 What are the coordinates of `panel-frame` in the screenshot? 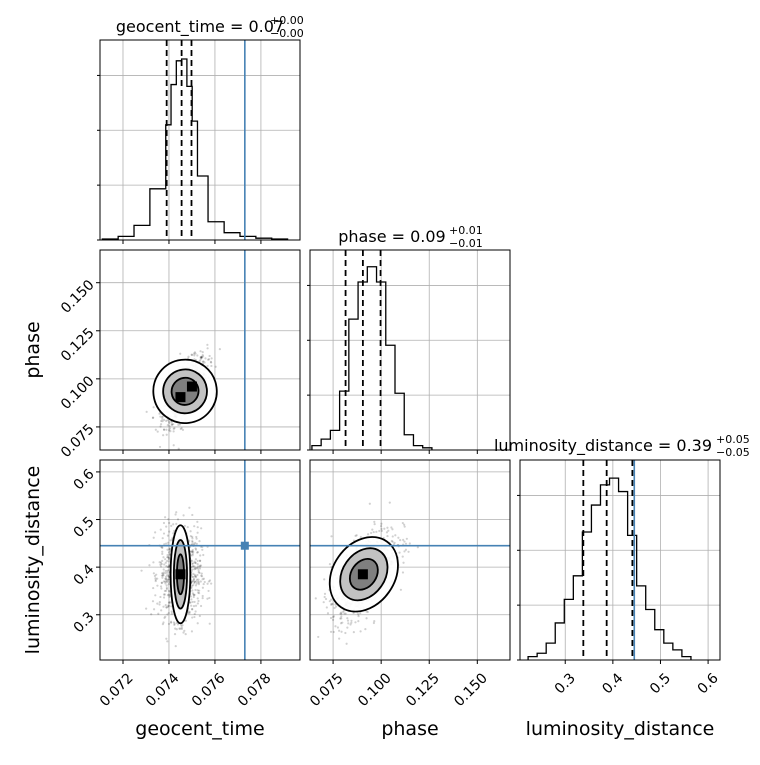 It's located at (200, 350).